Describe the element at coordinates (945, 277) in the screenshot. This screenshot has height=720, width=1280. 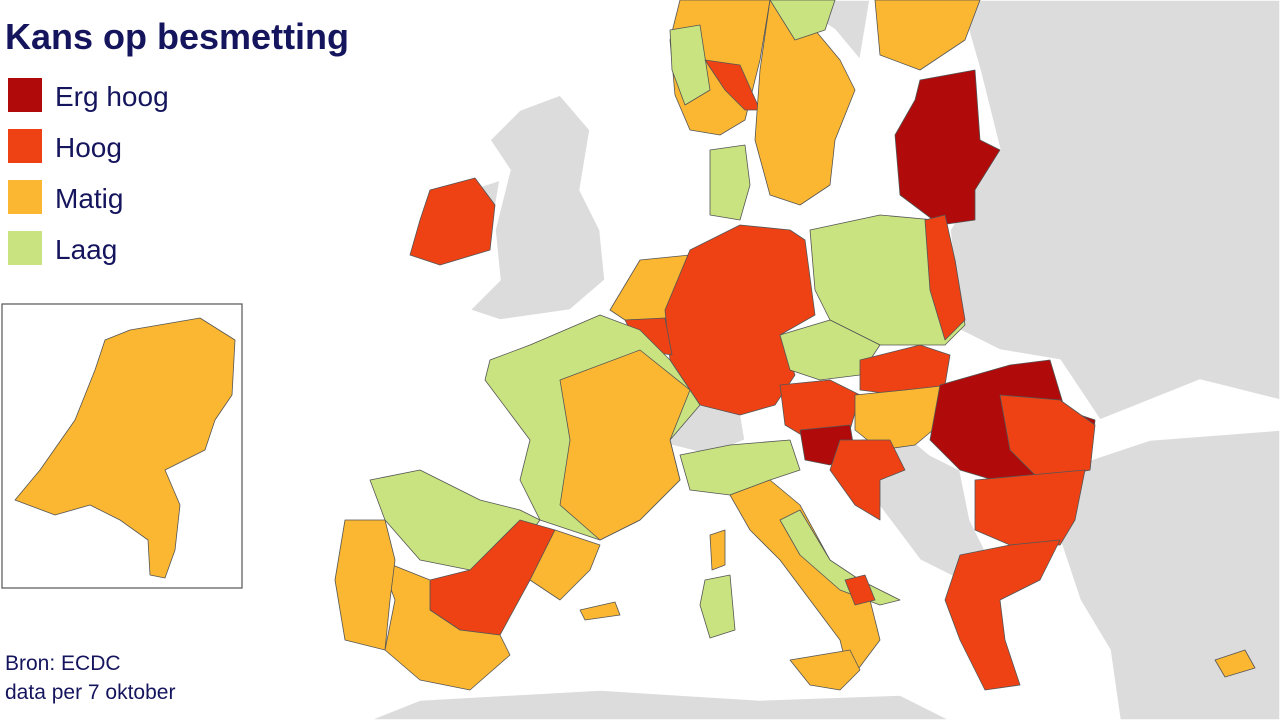
I see `region-poland-east` at that location.